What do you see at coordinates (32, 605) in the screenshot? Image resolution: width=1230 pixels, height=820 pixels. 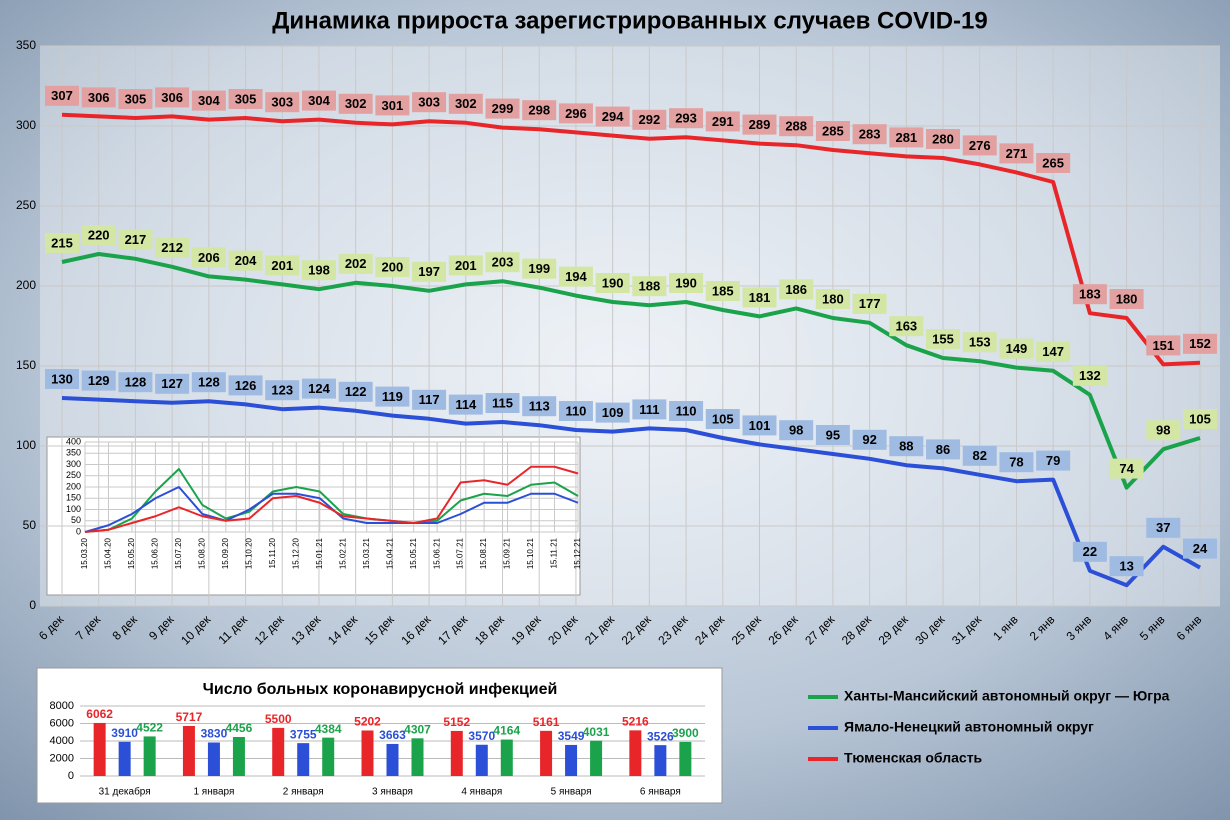 I see `y-tick-label: 0` at bounding box center [32, 605].